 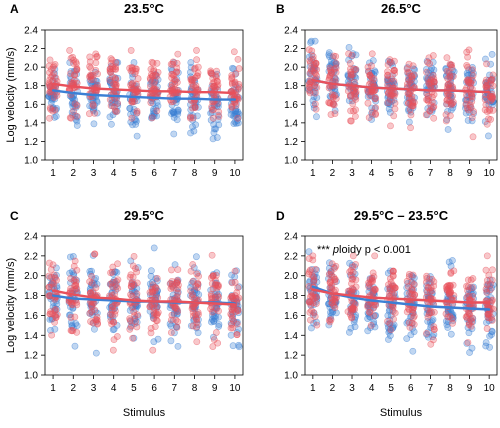 I want to click on x-tick-label: 5, so click(x=134, y=388).